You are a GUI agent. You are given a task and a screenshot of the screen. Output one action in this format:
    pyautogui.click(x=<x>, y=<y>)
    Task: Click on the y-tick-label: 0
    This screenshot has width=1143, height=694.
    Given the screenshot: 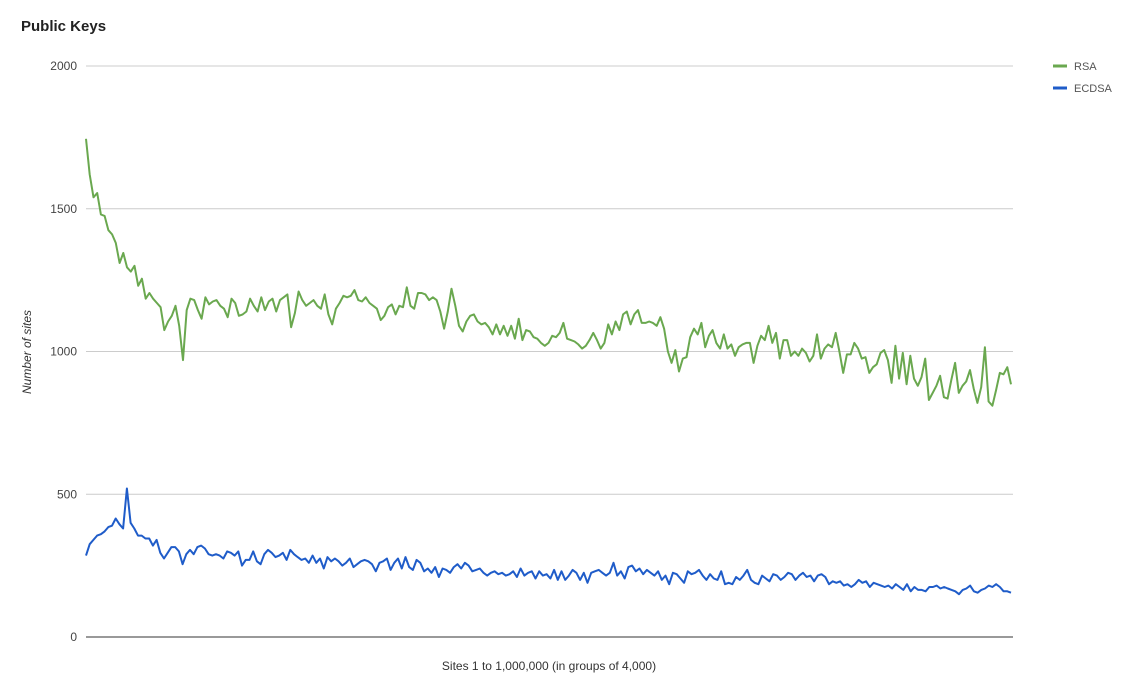 What is the action you would take?
    pyautogui.click(x=73, y=637)
    